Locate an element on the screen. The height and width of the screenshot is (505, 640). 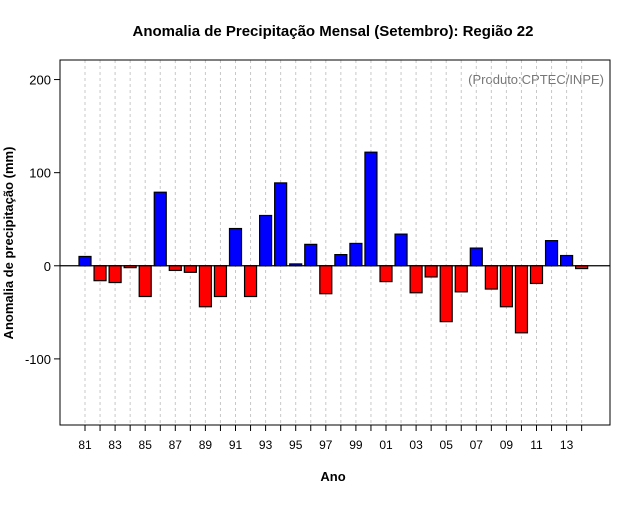
y-tick-label: 200 is located at coordinates (40, 80).